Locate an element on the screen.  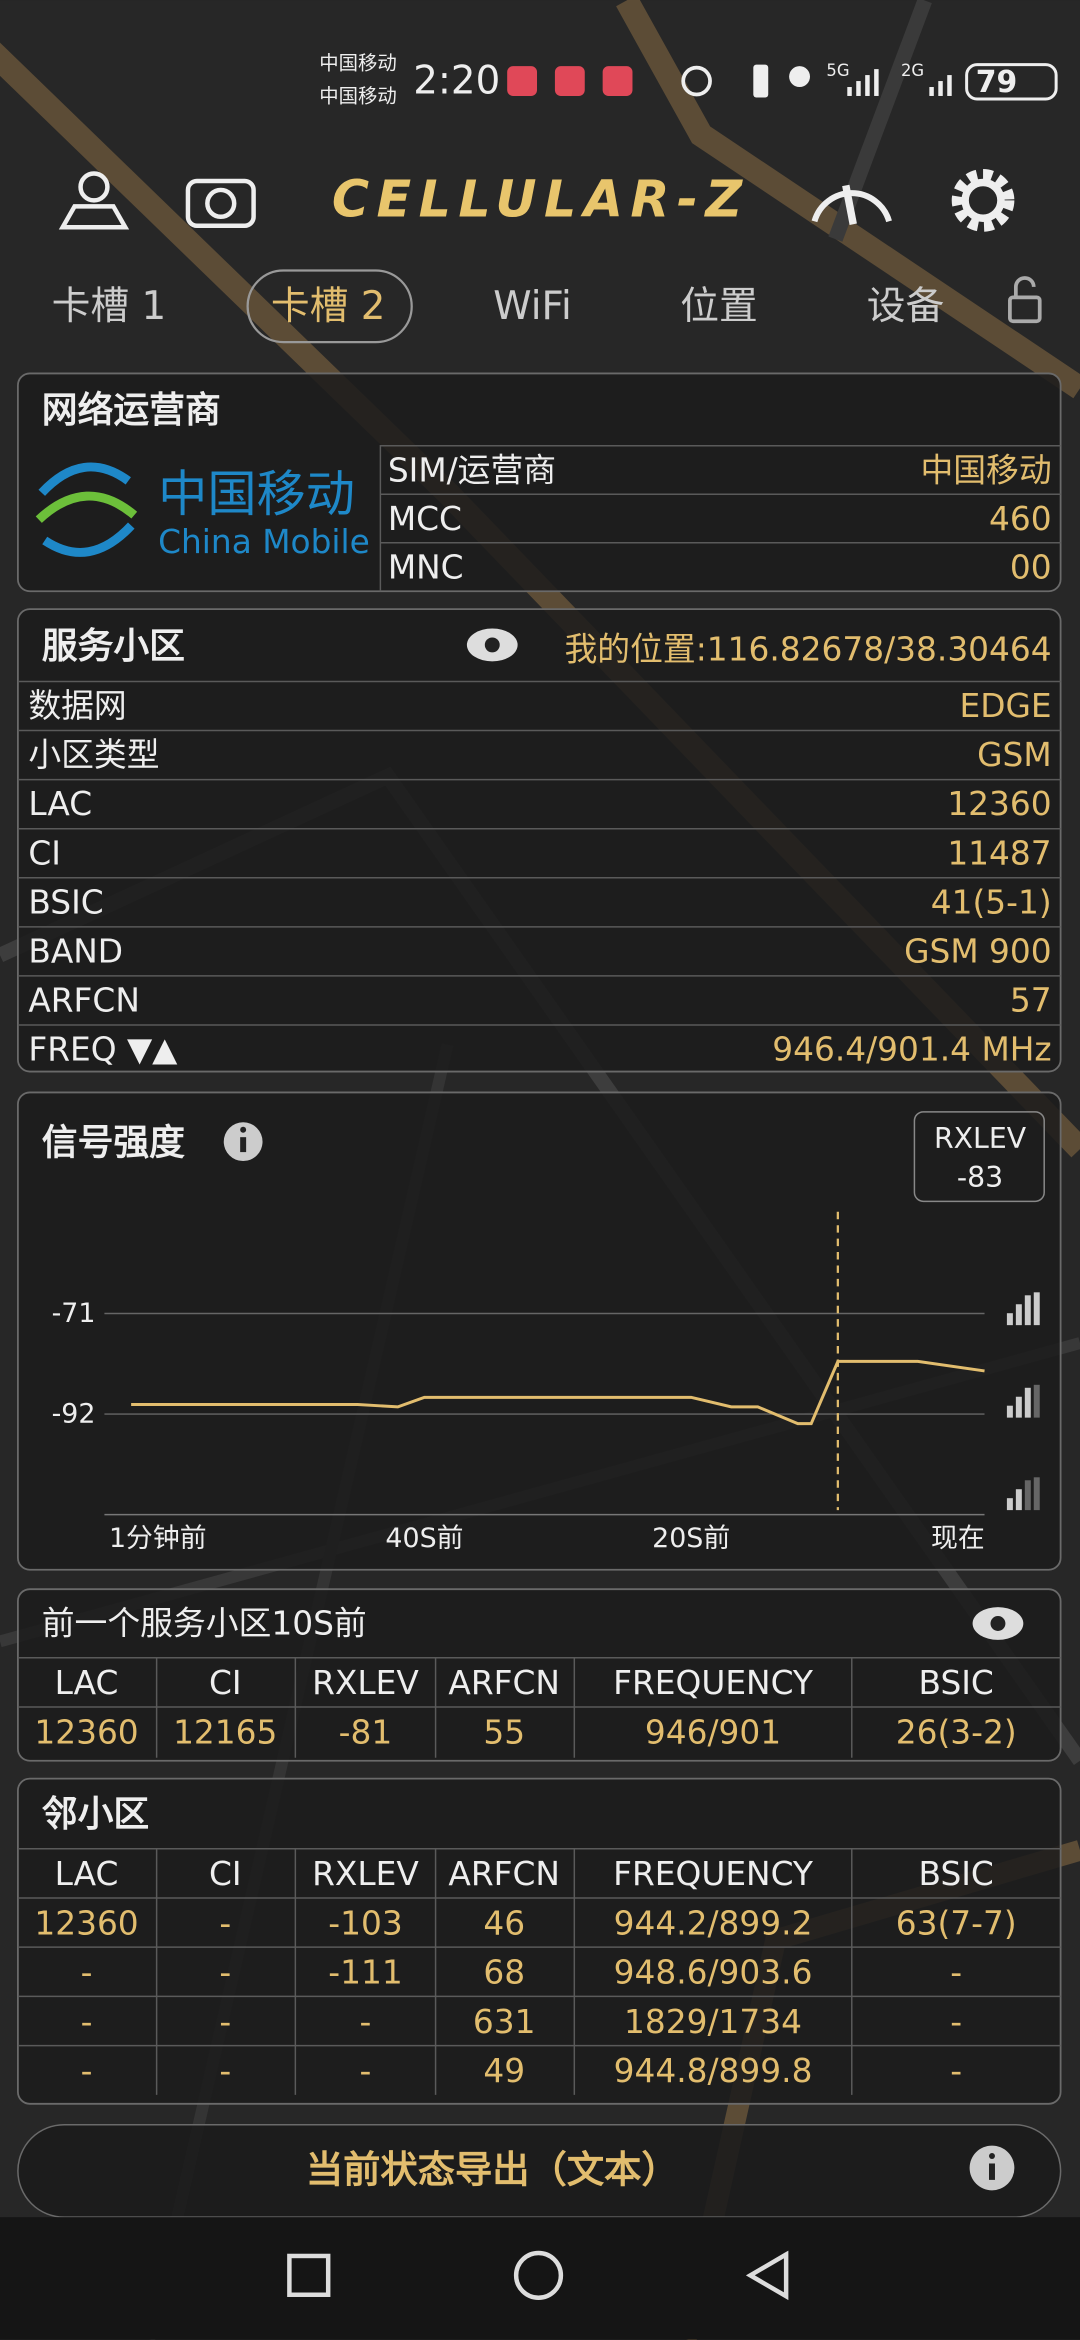
home-button is located at coordinates (538, 2275).